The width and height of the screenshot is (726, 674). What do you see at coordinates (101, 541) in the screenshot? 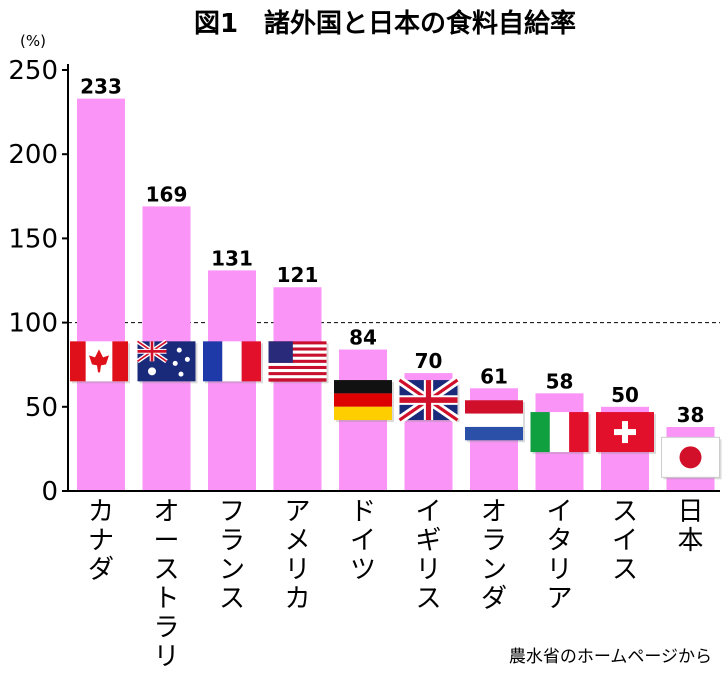
I see `category-label-0: カナダ` at bounding box center [101, 541].